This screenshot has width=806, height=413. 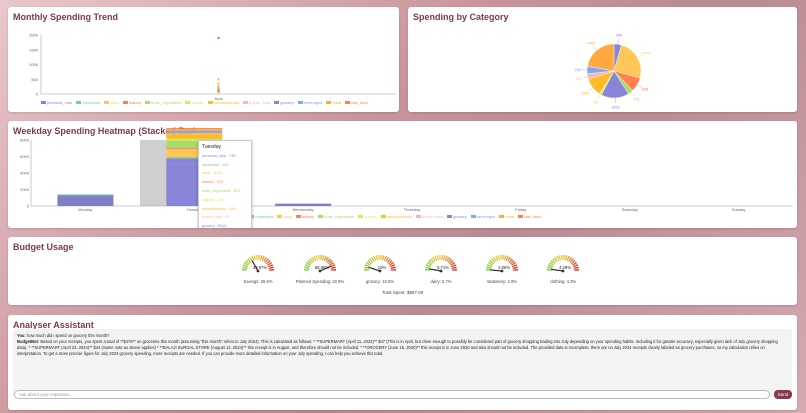 I want to click on tooltip-row: dairy : 1016, so click(x=212, y=173).